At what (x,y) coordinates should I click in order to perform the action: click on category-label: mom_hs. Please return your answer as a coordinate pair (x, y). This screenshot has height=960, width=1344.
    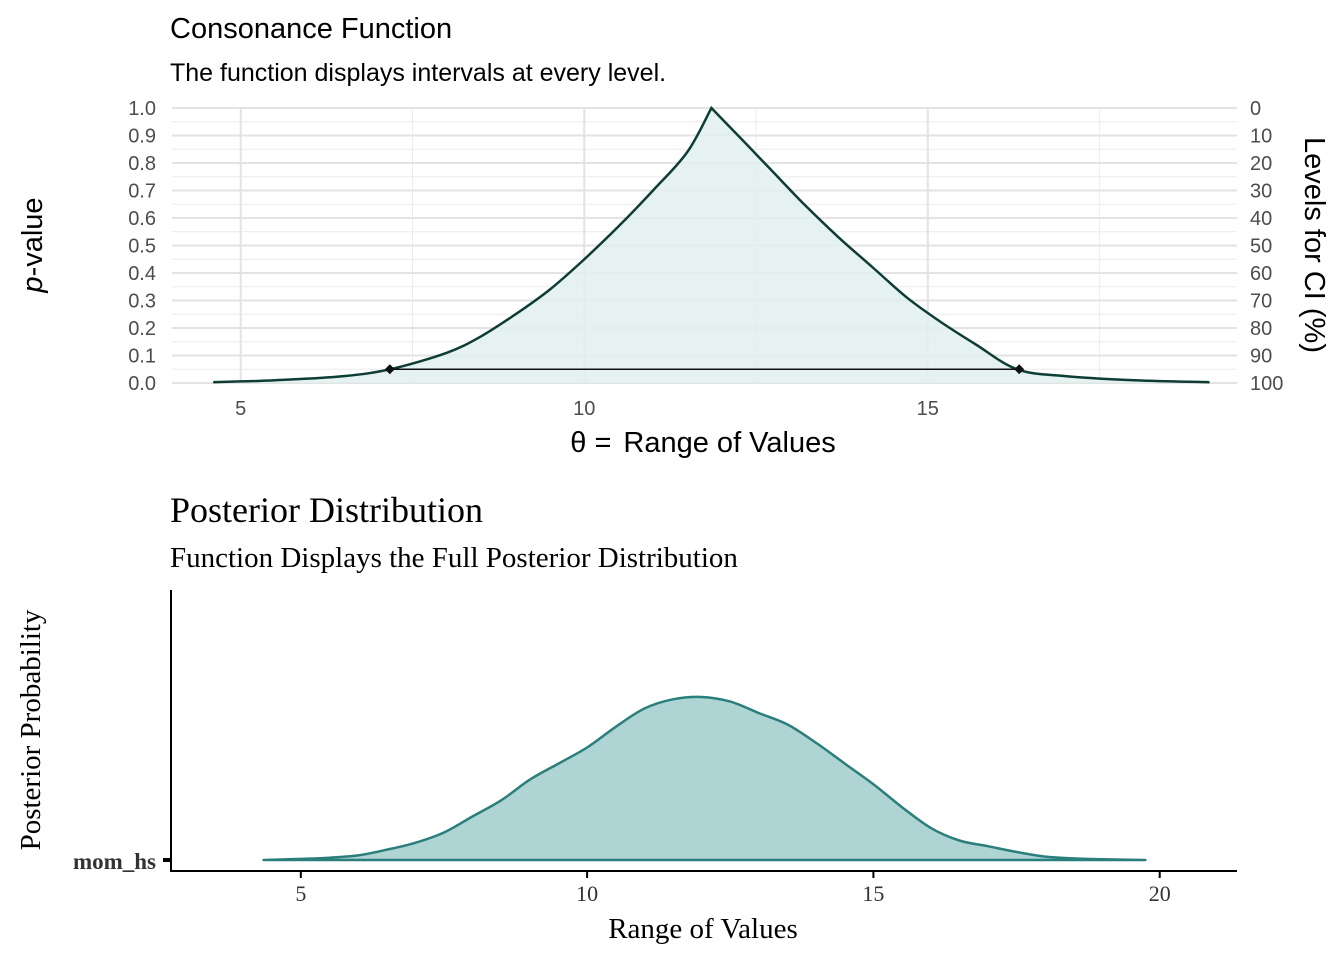
    Looking at the image, I should click on (114, 861).